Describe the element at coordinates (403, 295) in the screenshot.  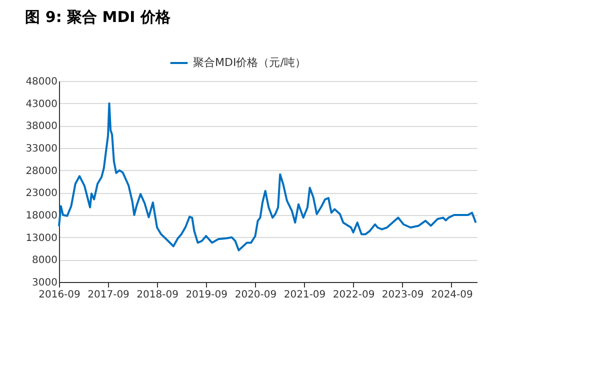
I see `x-tick-label: 2023-09` at that location.